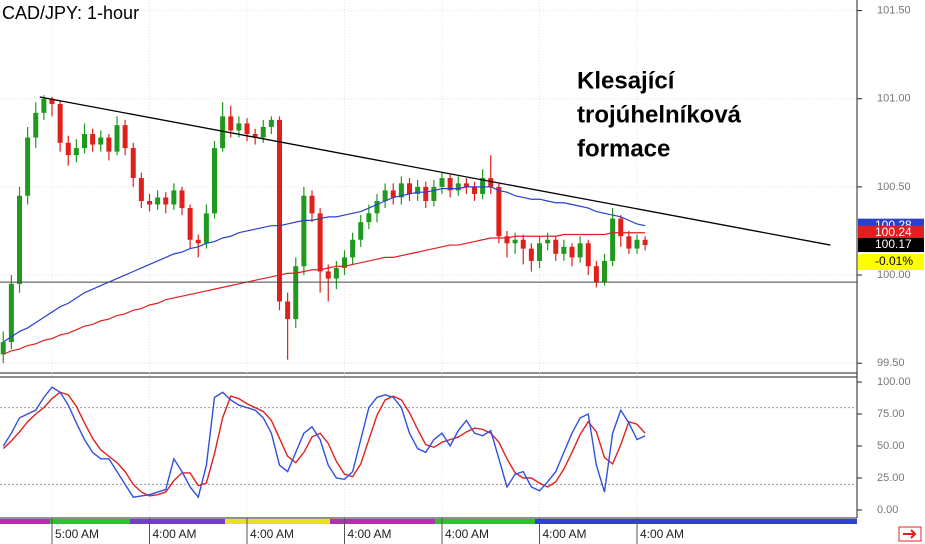  I want to click on y-tick-label: 0.00, so click(887, 510).